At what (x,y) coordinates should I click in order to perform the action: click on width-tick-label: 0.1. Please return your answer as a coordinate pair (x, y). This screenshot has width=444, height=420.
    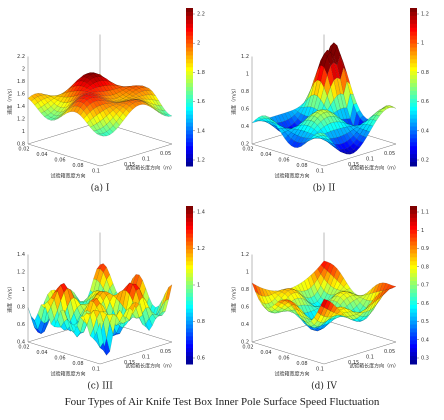
    Looking at the image, I should click on (320, 370).